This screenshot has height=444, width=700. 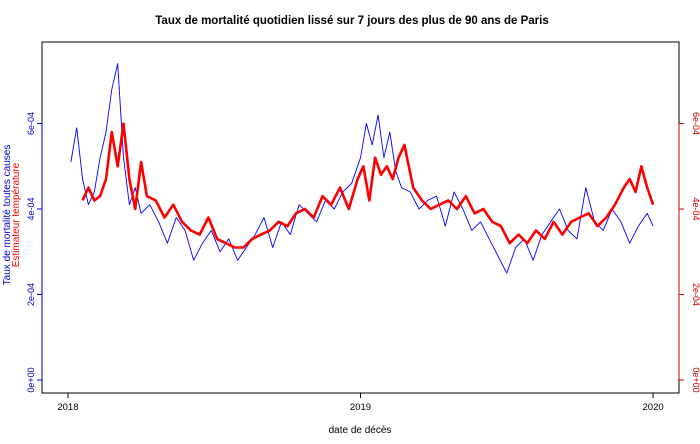 I want to click on y-right-tick-label: 2e-04, so click(x=695, y=294).